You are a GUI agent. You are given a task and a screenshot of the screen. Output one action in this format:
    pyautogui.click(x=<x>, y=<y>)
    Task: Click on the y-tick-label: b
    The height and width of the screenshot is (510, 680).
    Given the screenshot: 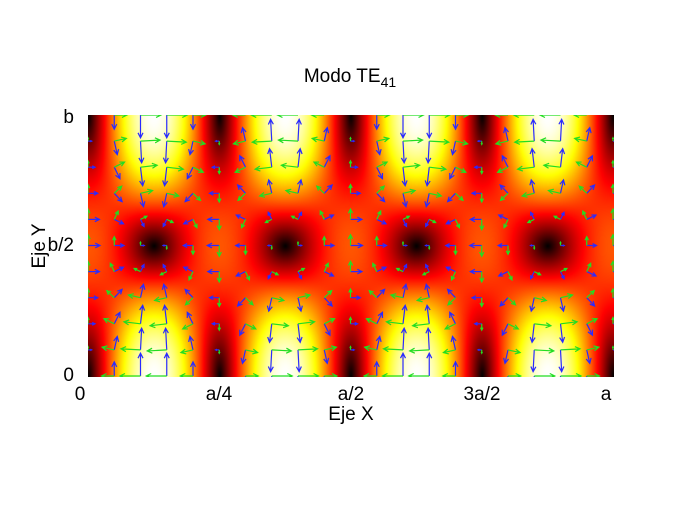 What is the action you would take?
    pyautogui.click(x=68, y=117)
    